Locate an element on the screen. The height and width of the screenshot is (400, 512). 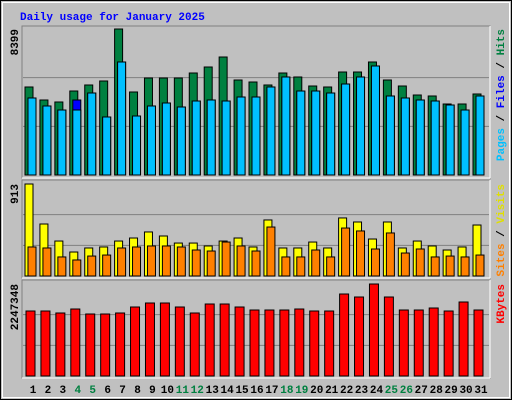
x-tick-label: 16 is located at coordinates (256, 391).